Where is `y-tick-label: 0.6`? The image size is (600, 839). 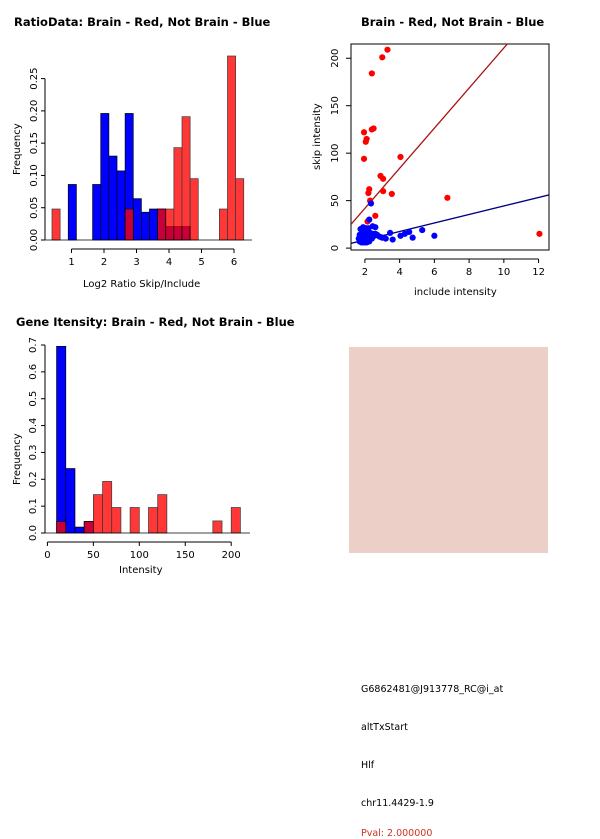
y-tick-label: 0.6 is located at coordinates (33, 372).